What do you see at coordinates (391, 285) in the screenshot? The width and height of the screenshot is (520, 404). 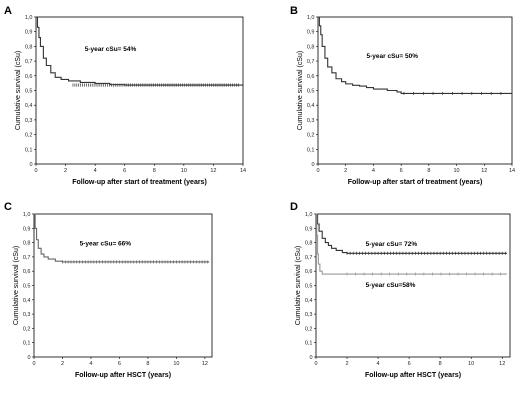 I see `annotation-label: 5-year cSu=58%` at bounding box center [391, 285].